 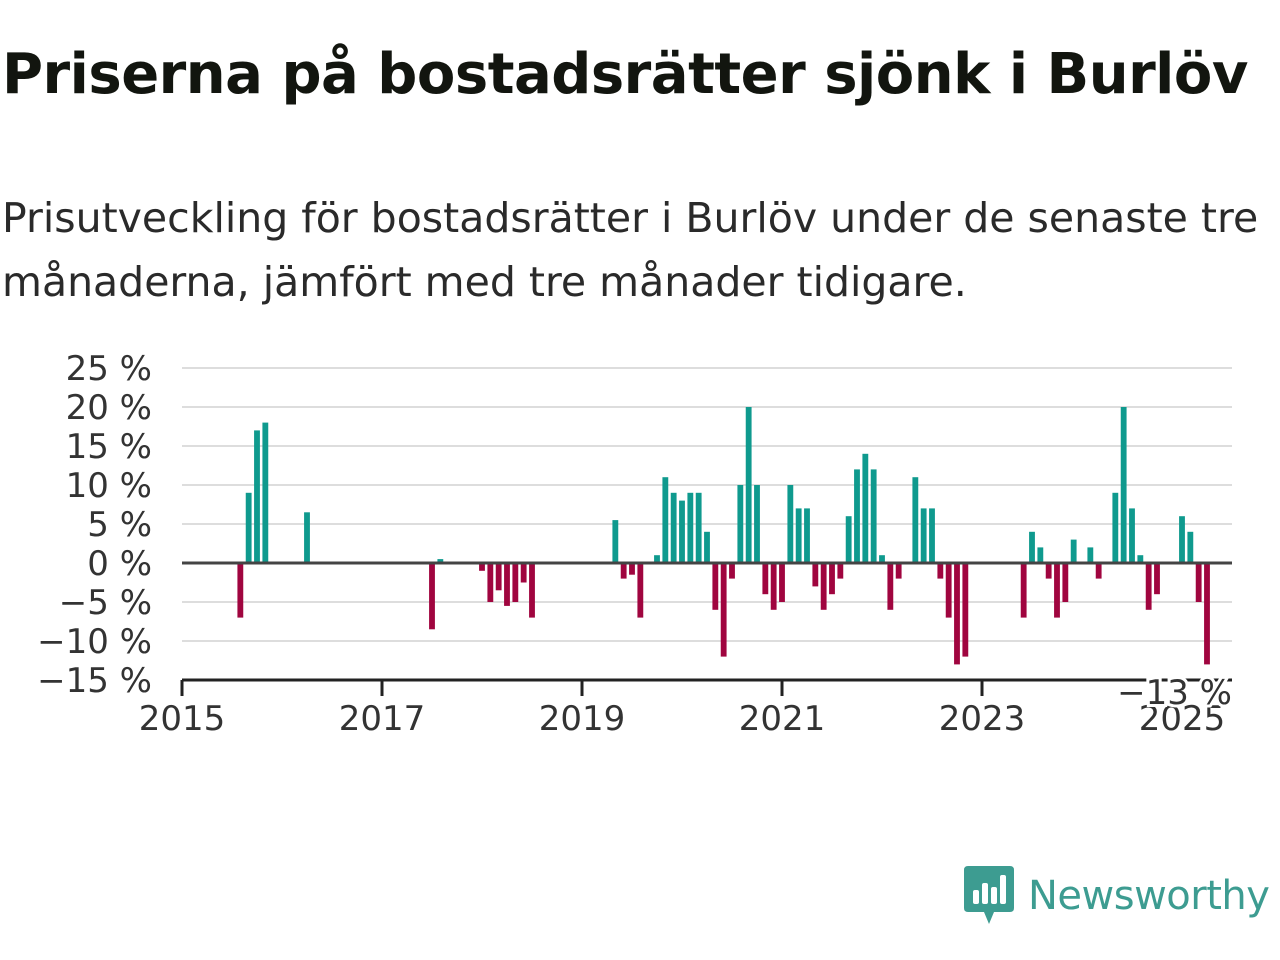 I want to click on x-tick-label: 2025, so click(x=1182, y=719).